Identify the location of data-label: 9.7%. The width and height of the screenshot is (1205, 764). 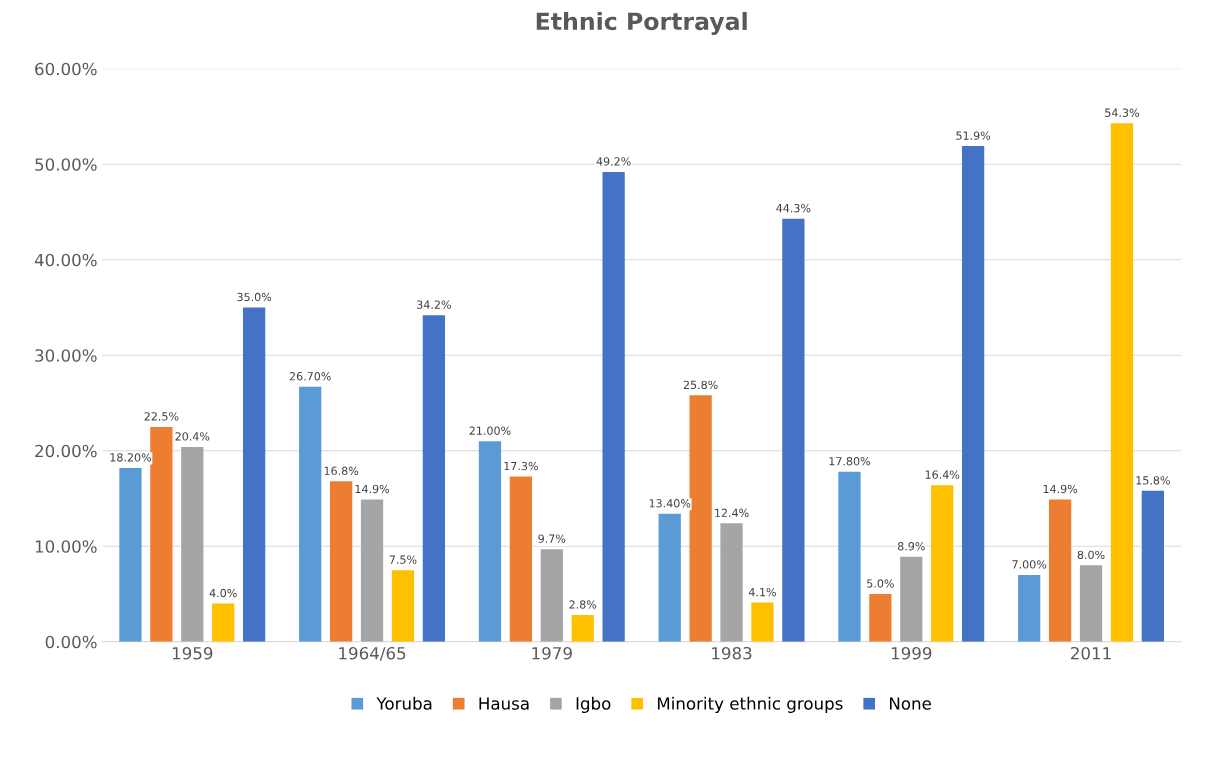
(552, 538).